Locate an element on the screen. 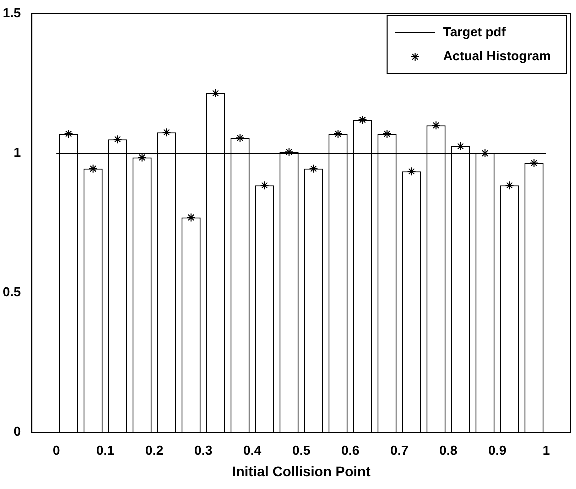 The width and height of the screenshot is (576, 489). x-tick-label: 0.5 is located at coordinates (301, 450).